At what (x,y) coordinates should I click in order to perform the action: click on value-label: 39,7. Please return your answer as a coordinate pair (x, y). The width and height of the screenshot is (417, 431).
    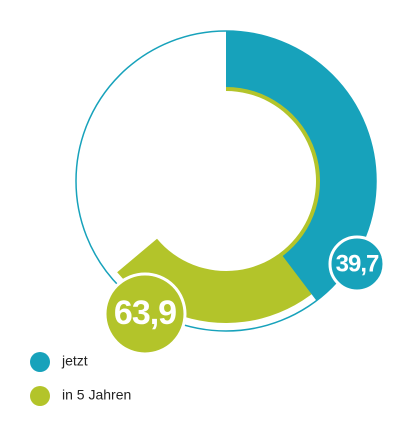
    Looking at the image, I should click on (357, 263).